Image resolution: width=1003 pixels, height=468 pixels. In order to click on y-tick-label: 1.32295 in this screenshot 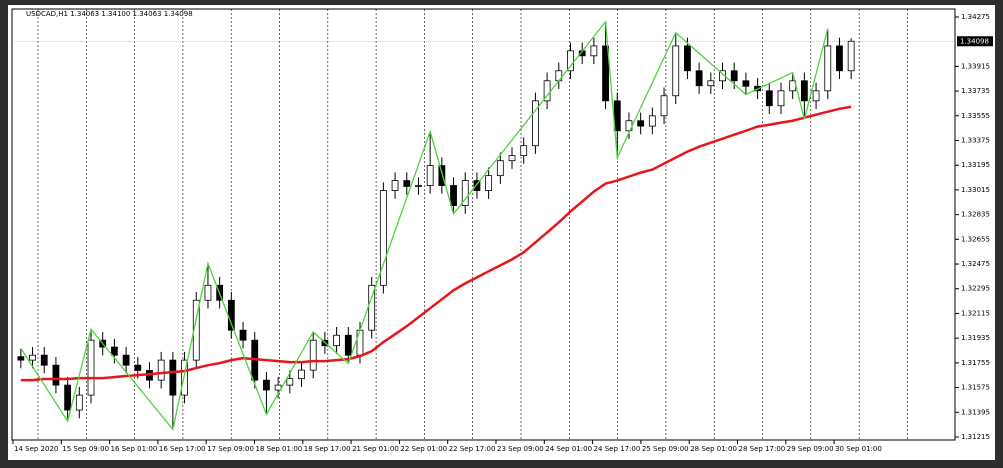, I will do `click(975, 289)`.